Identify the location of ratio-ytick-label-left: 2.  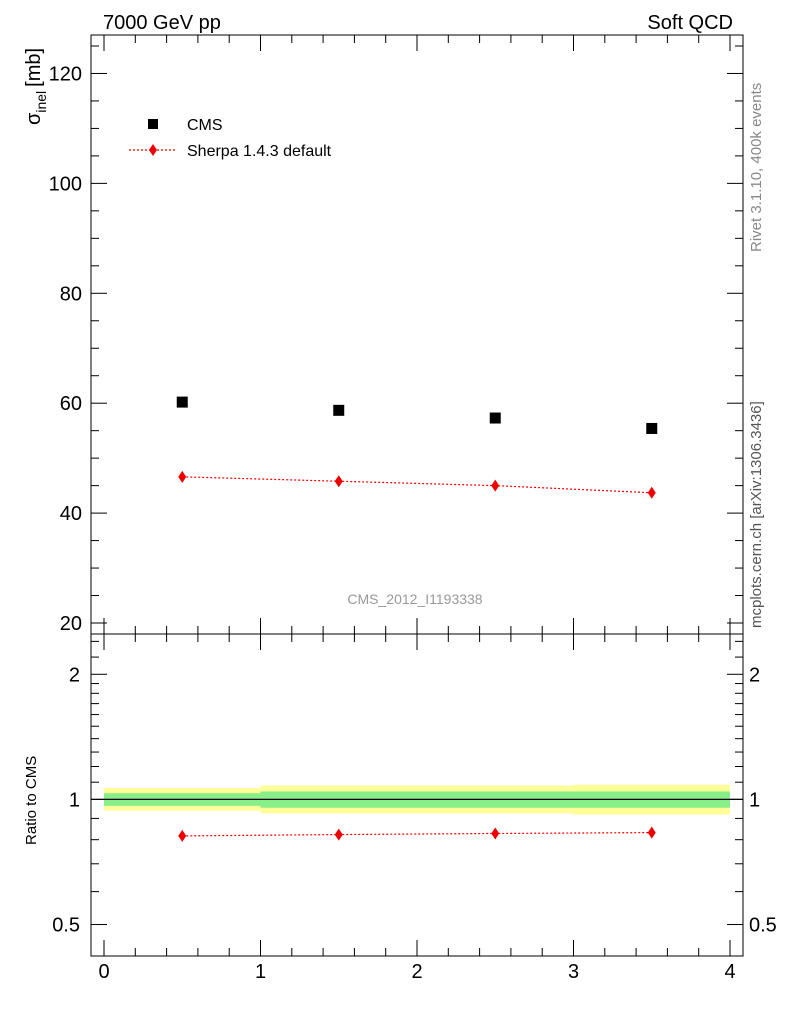
(74, 675).